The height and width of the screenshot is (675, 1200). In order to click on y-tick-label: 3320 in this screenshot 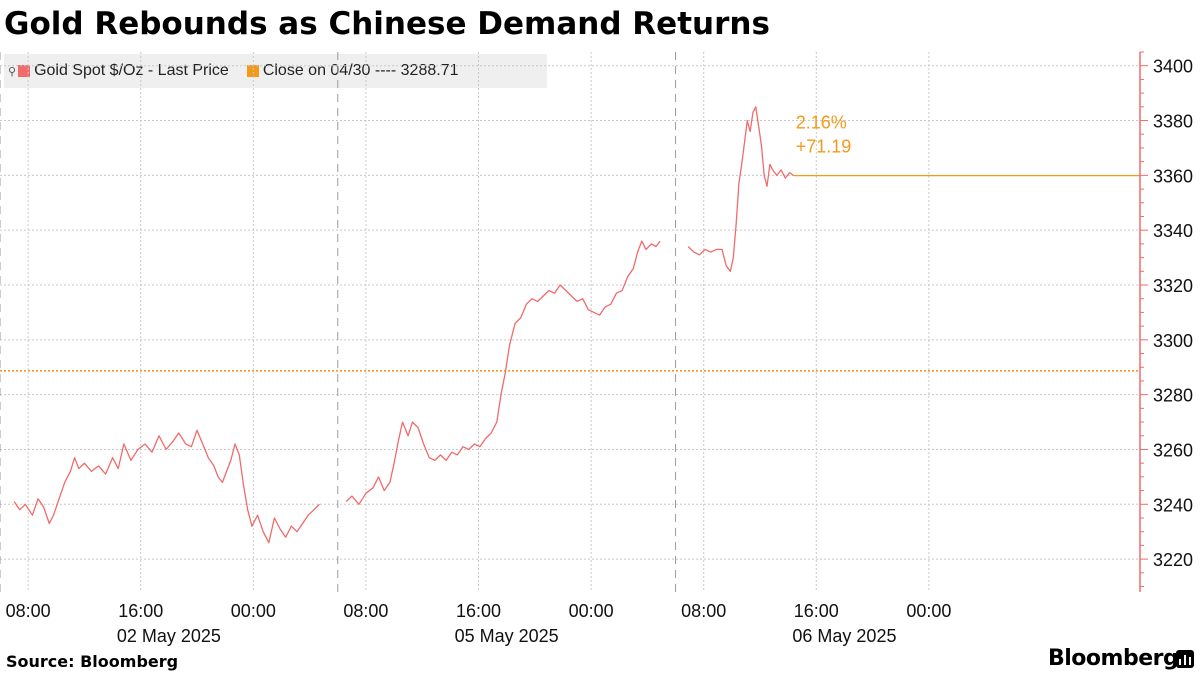, I will do `click(1173, 286)`.